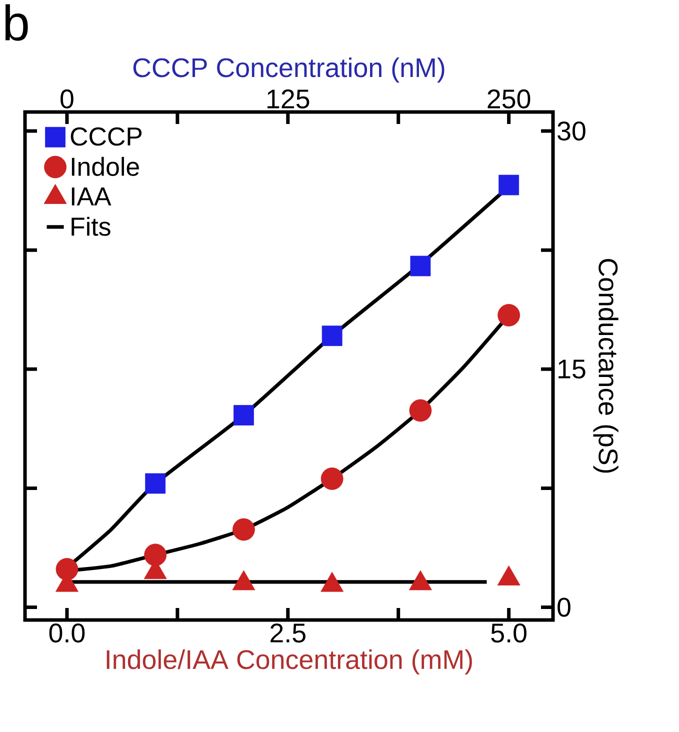 The image size is (679, 732). I want to click on x2-axis-title: CCCP Concentration (nM), so click(288, 70).